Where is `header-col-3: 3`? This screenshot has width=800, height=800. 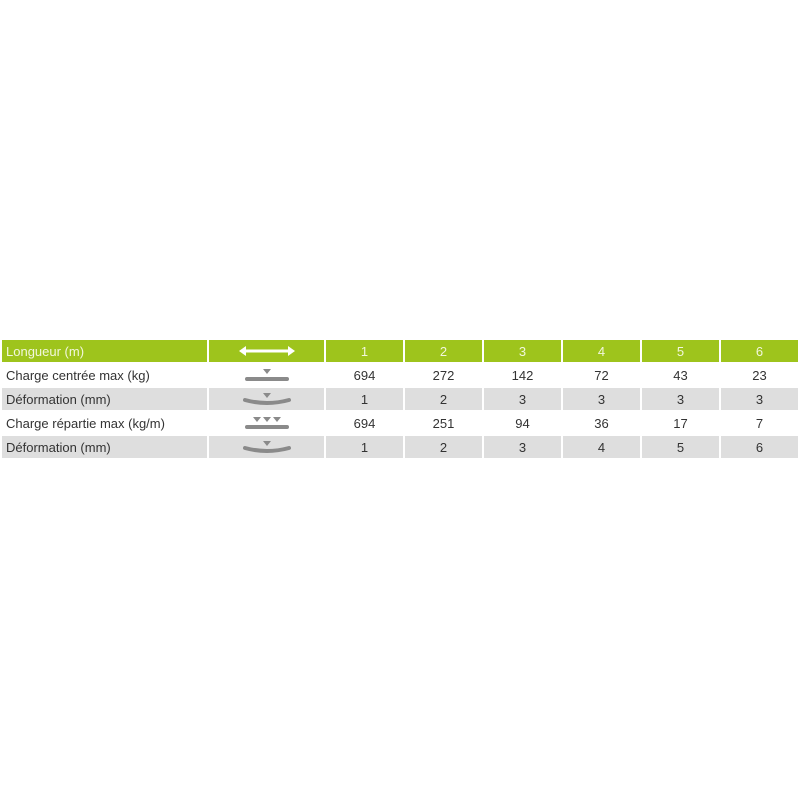
header-col-3: 3 is located at coordinates (522, 351).